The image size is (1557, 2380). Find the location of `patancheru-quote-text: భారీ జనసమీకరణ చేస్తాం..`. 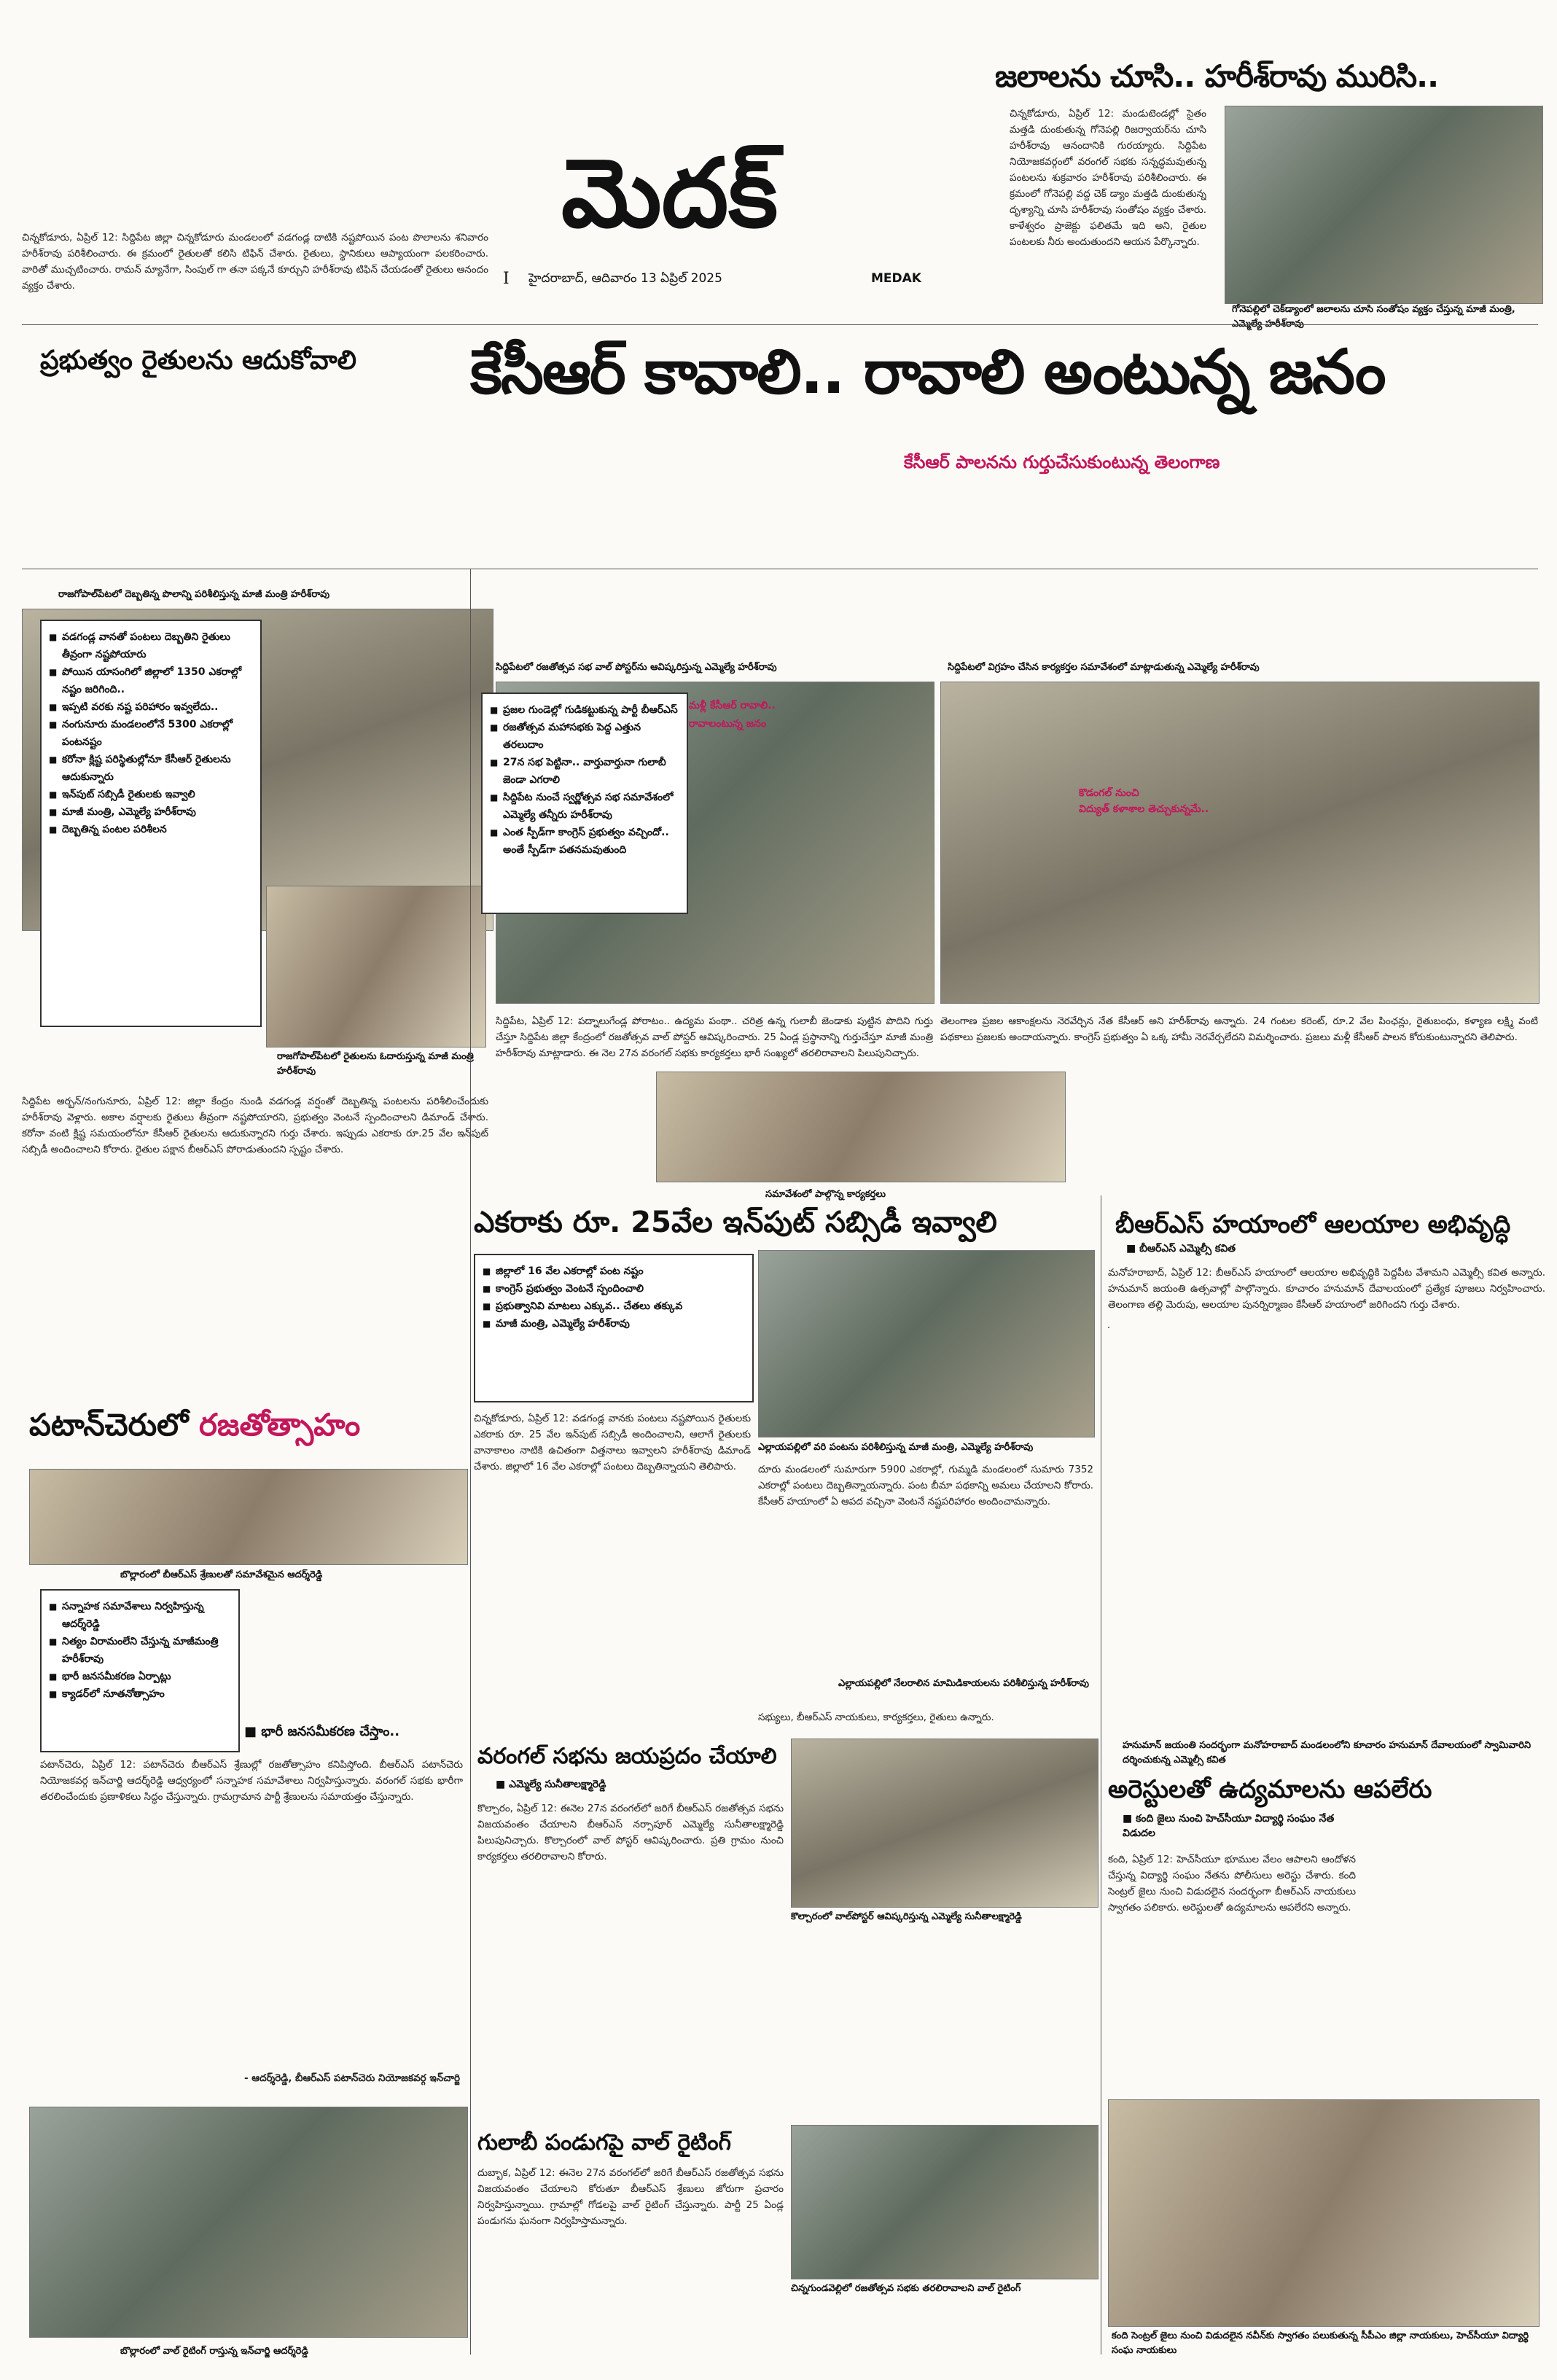

patancheru-quote-text: భారీ జనసమీకరణ చేస్తాం.. is located at coordinates (330, 1731).